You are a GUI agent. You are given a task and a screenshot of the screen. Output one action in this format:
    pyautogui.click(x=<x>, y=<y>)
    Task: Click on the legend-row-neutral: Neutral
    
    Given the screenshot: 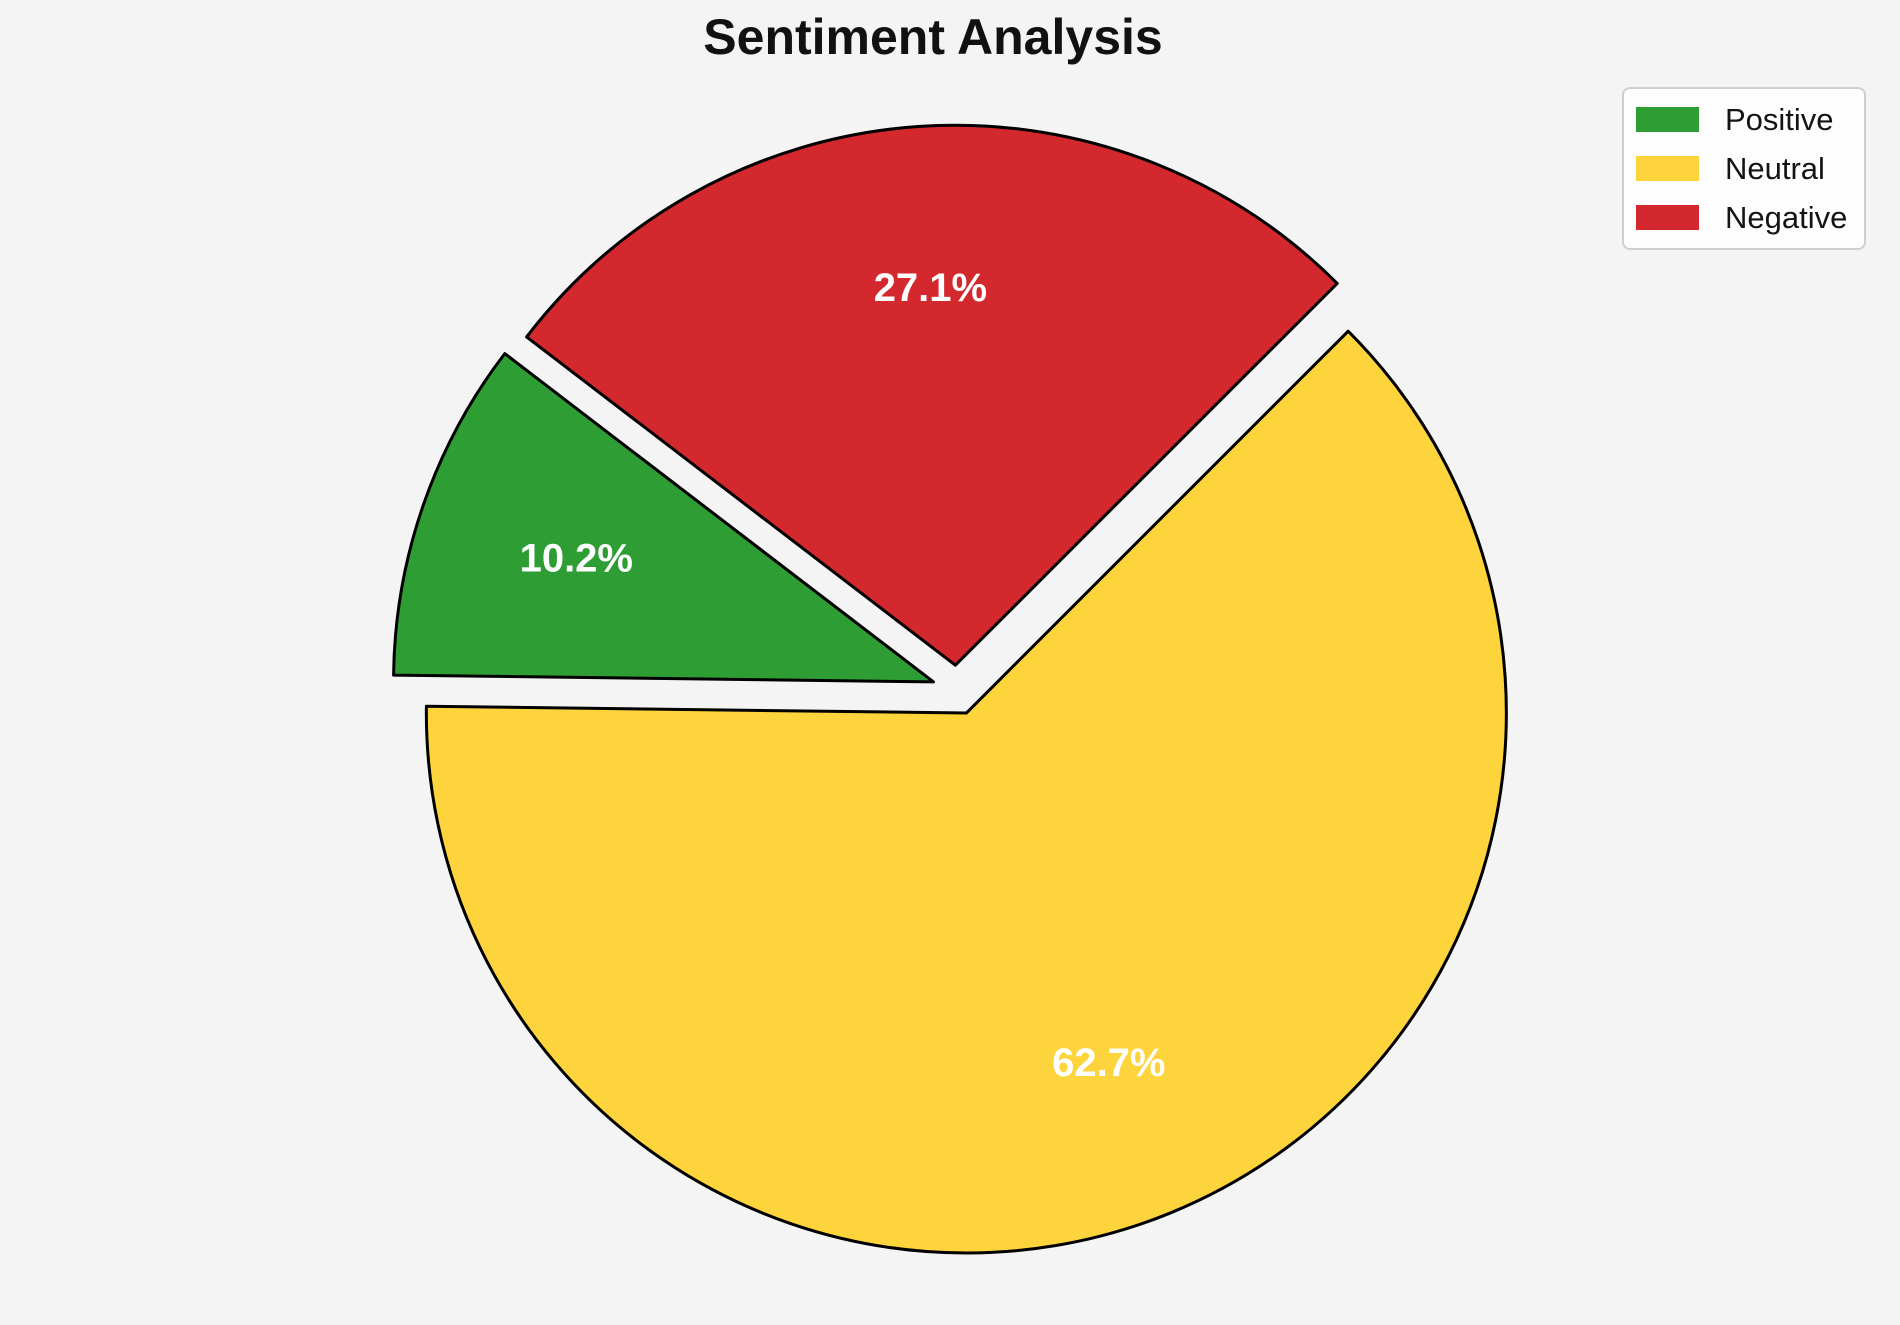 What is the action you would take?
    pyautogui.click(x=1744, y=168)
    